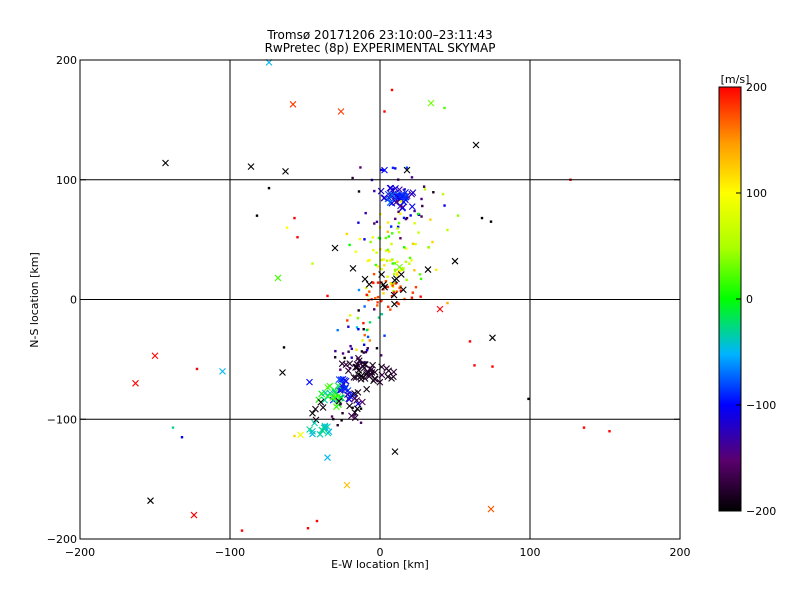 The height and width of the screenshot is (600, 800). I want to click on x-axis-label: E-W location [km], so click(380, 564).